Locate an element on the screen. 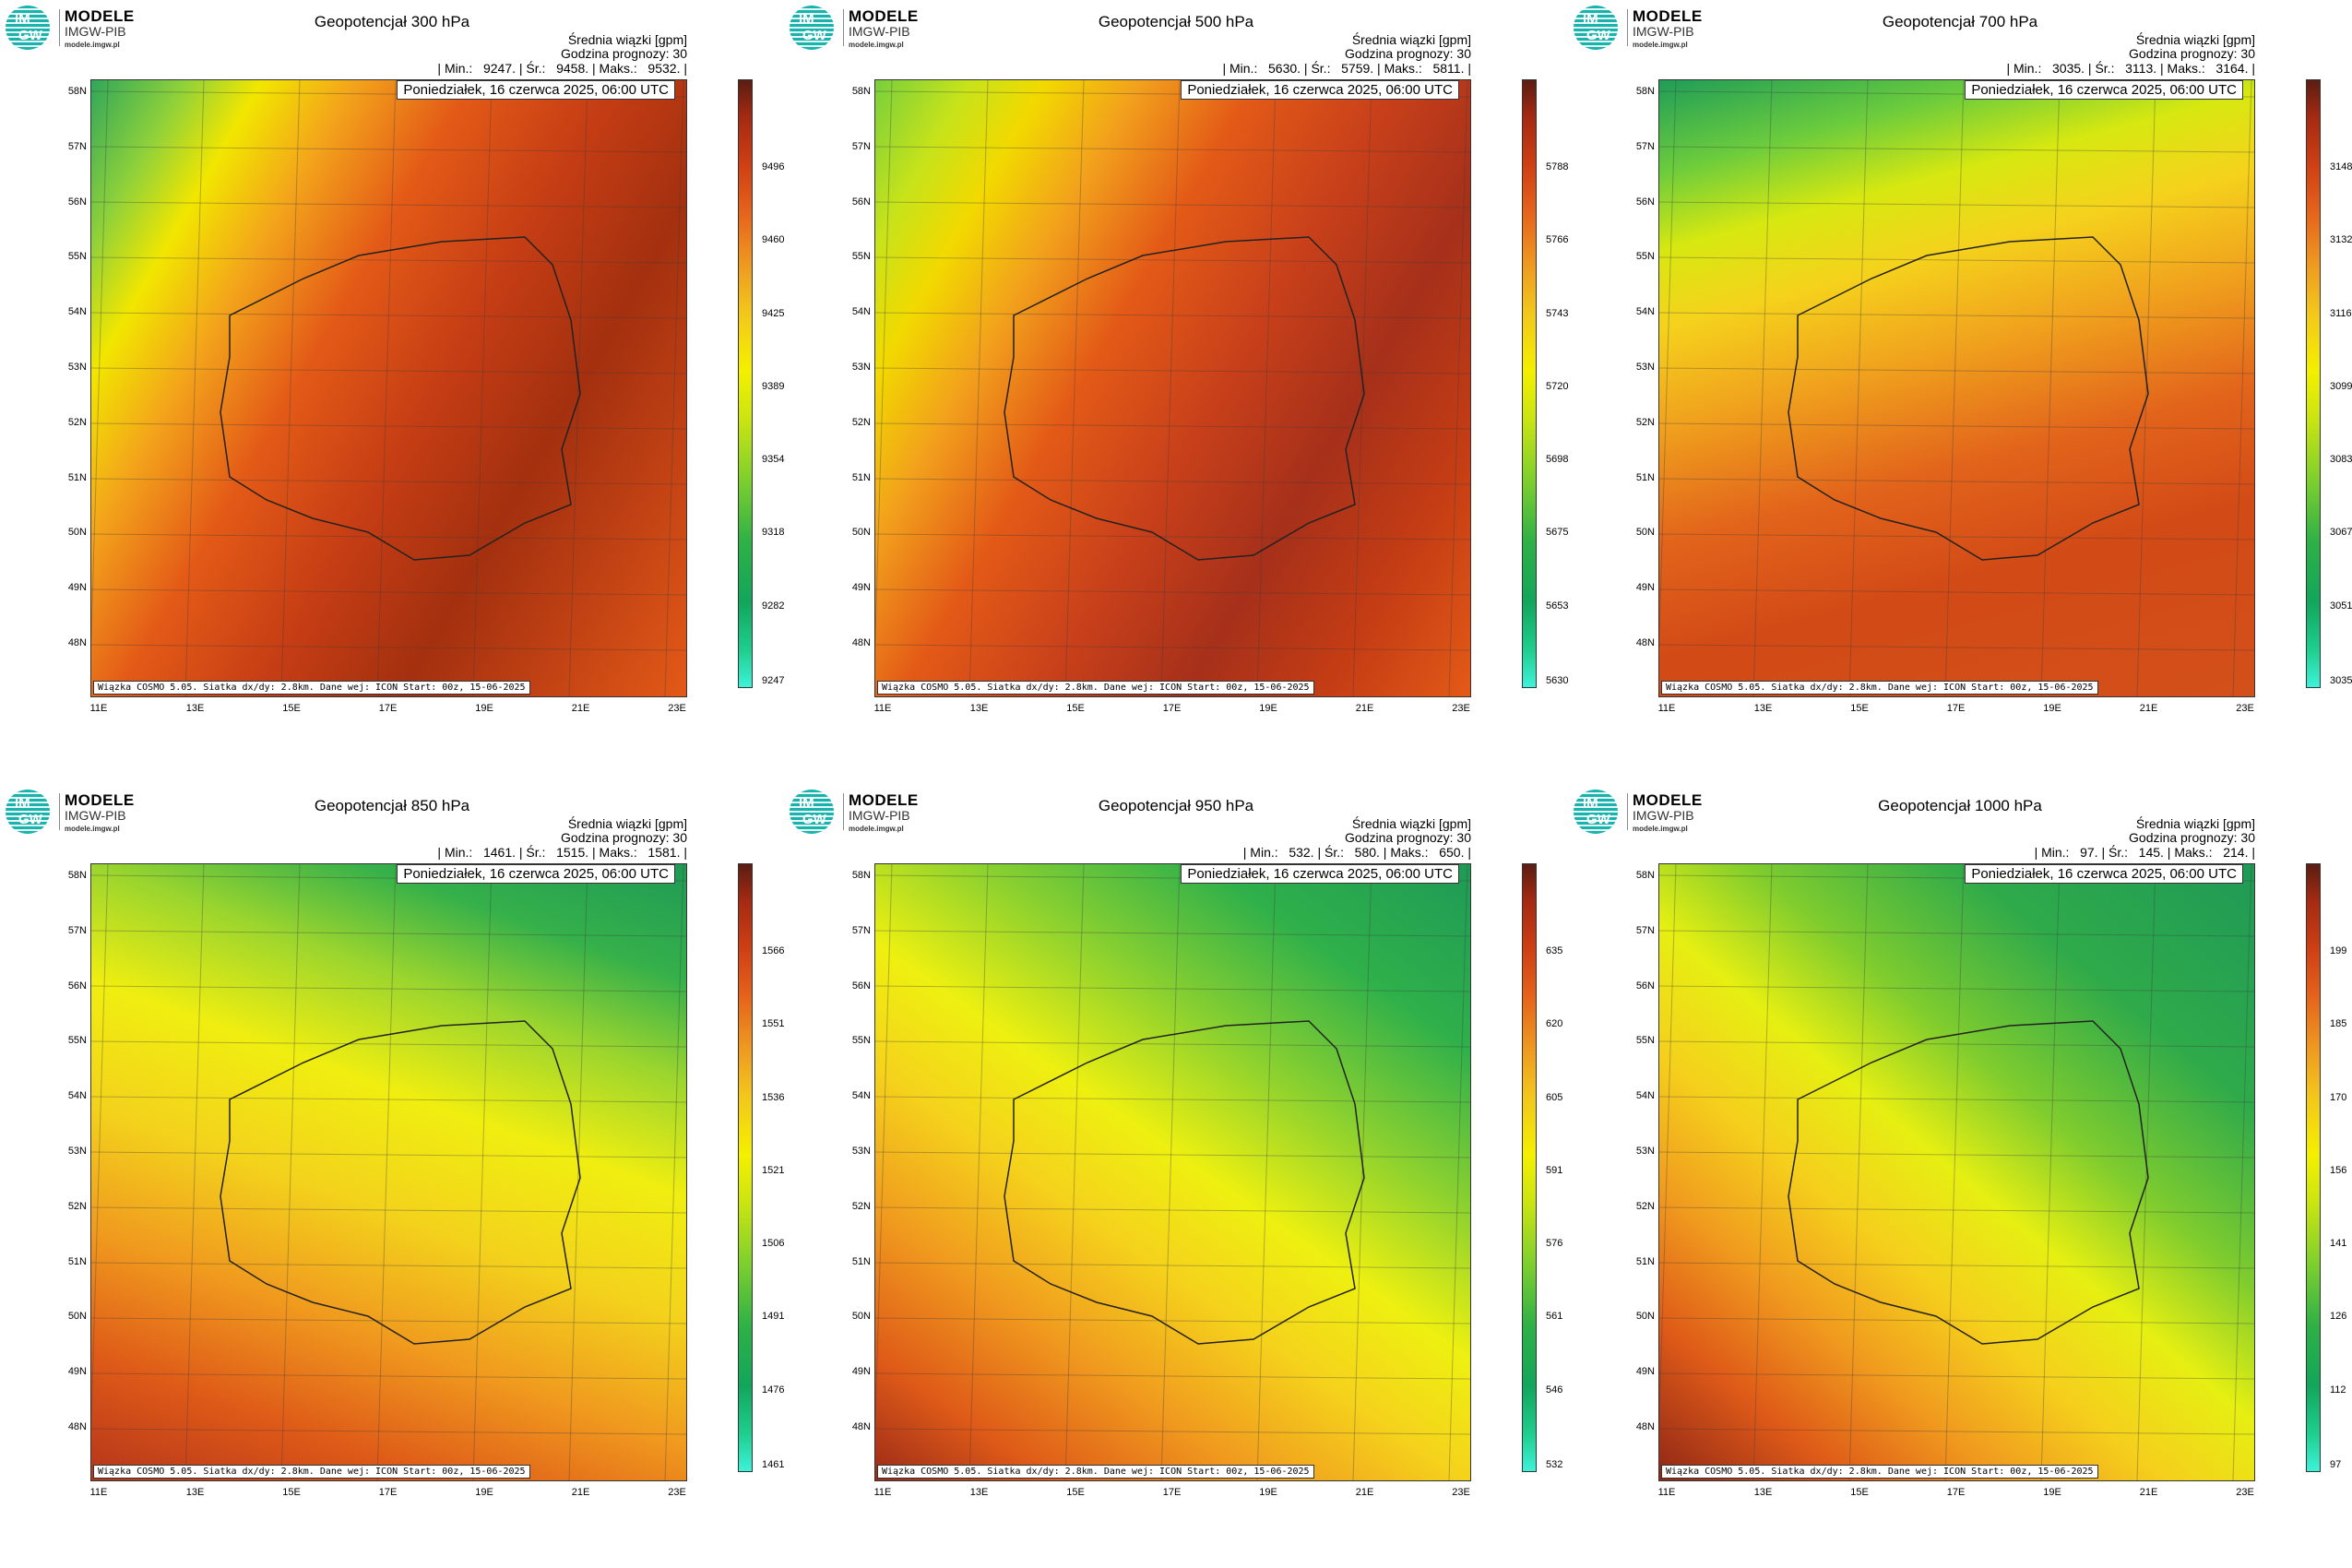 This screenshot has height=1568, width=2352. map-overlay is located at coordinates (1172, 1172).